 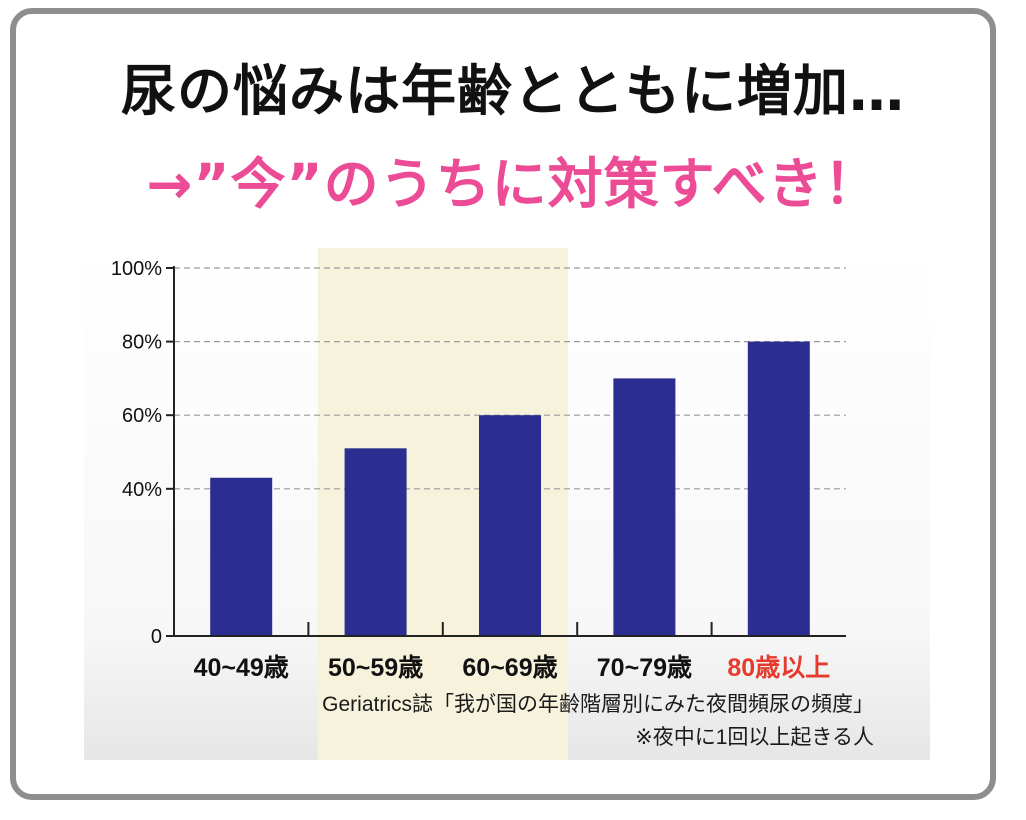 What do you see at coordinates (142, 343) in the screenshot?
I see `y-tick-label: 80%` at bounding box center [142, 343].